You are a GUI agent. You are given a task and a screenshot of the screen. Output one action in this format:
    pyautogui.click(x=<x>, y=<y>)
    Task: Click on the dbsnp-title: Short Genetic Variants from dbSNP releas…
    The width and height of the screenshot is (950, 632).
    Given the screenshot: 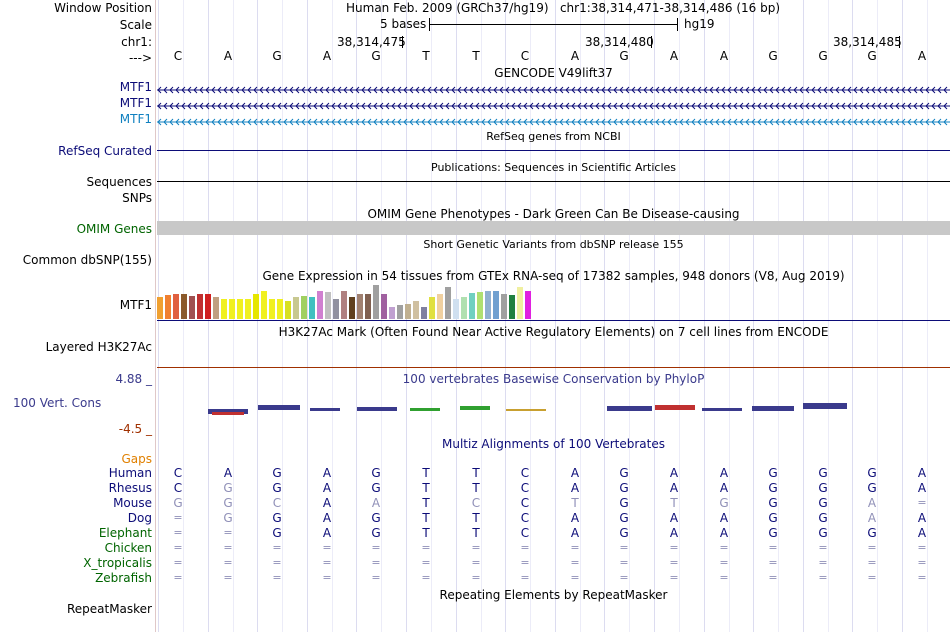 What is the action you would take?
    pyautogui.click(x=553, y=244)
    